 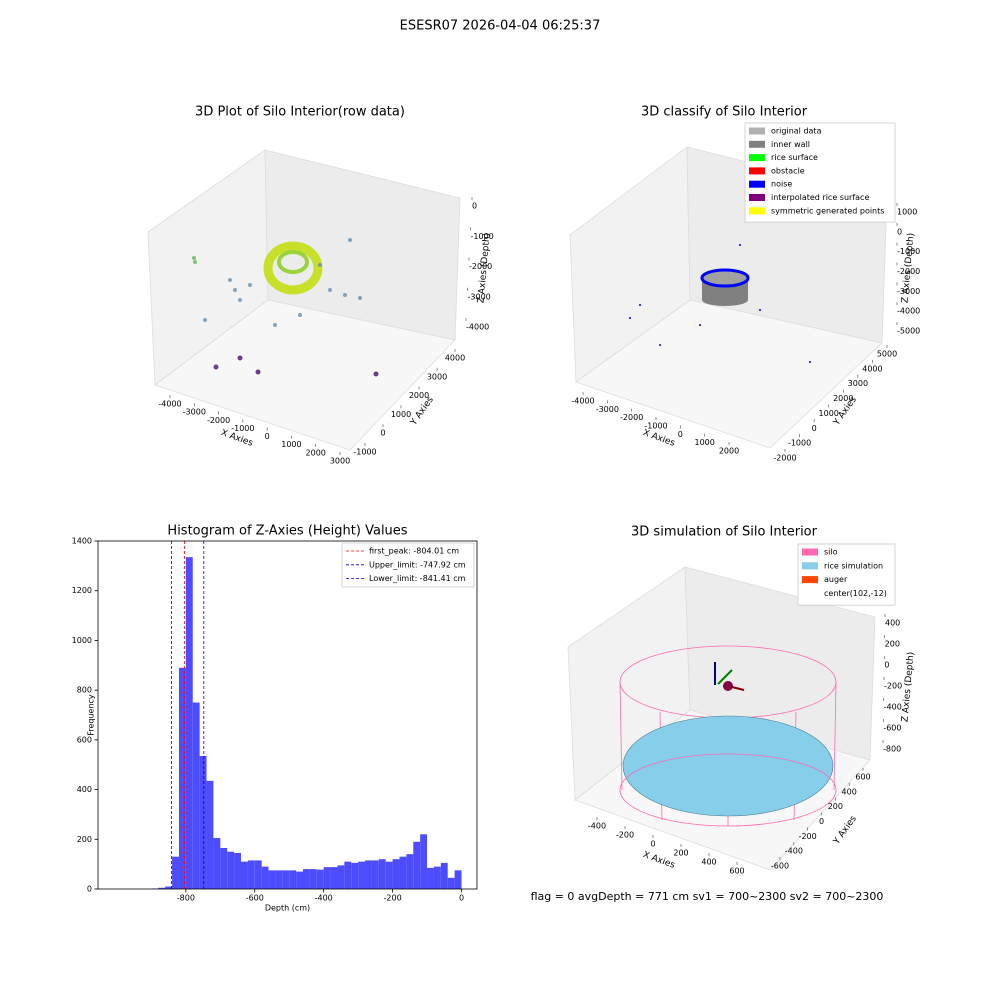 I want to click on x-tick-label: 1000, so click(x=704, y=442).